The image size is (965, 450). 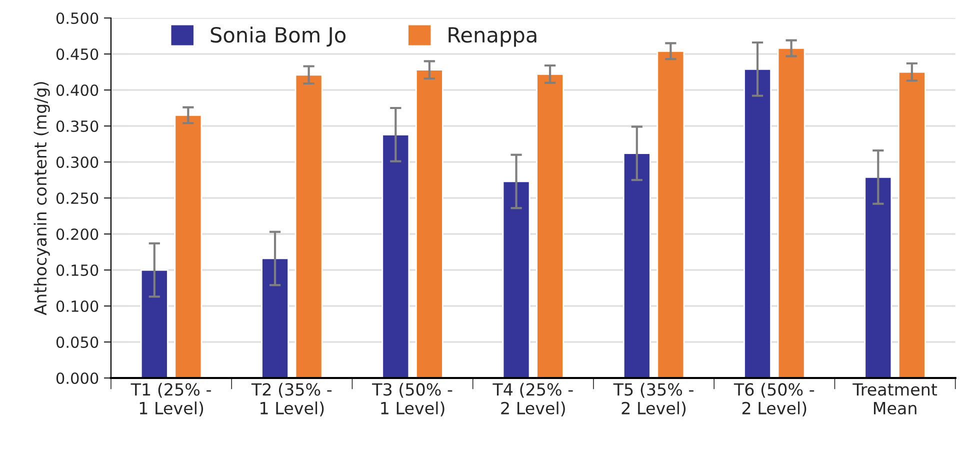 I want to click on y-tick-label: 0.200, so click(x=77, y=234).